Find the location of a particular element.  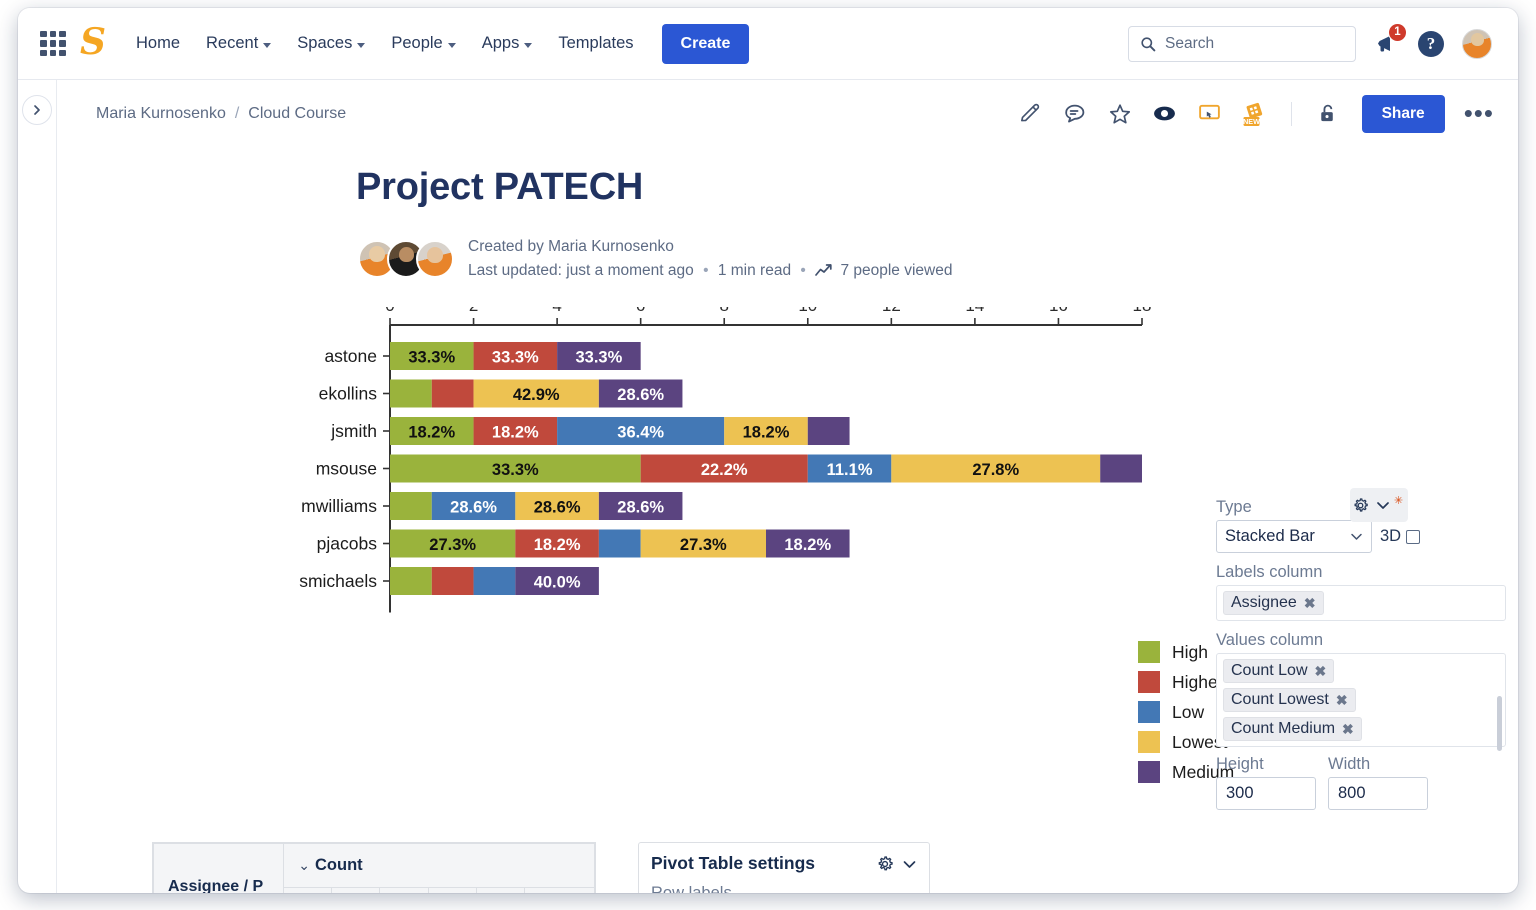

3d-toggle: 3D is located at coordinates (1400, 536).